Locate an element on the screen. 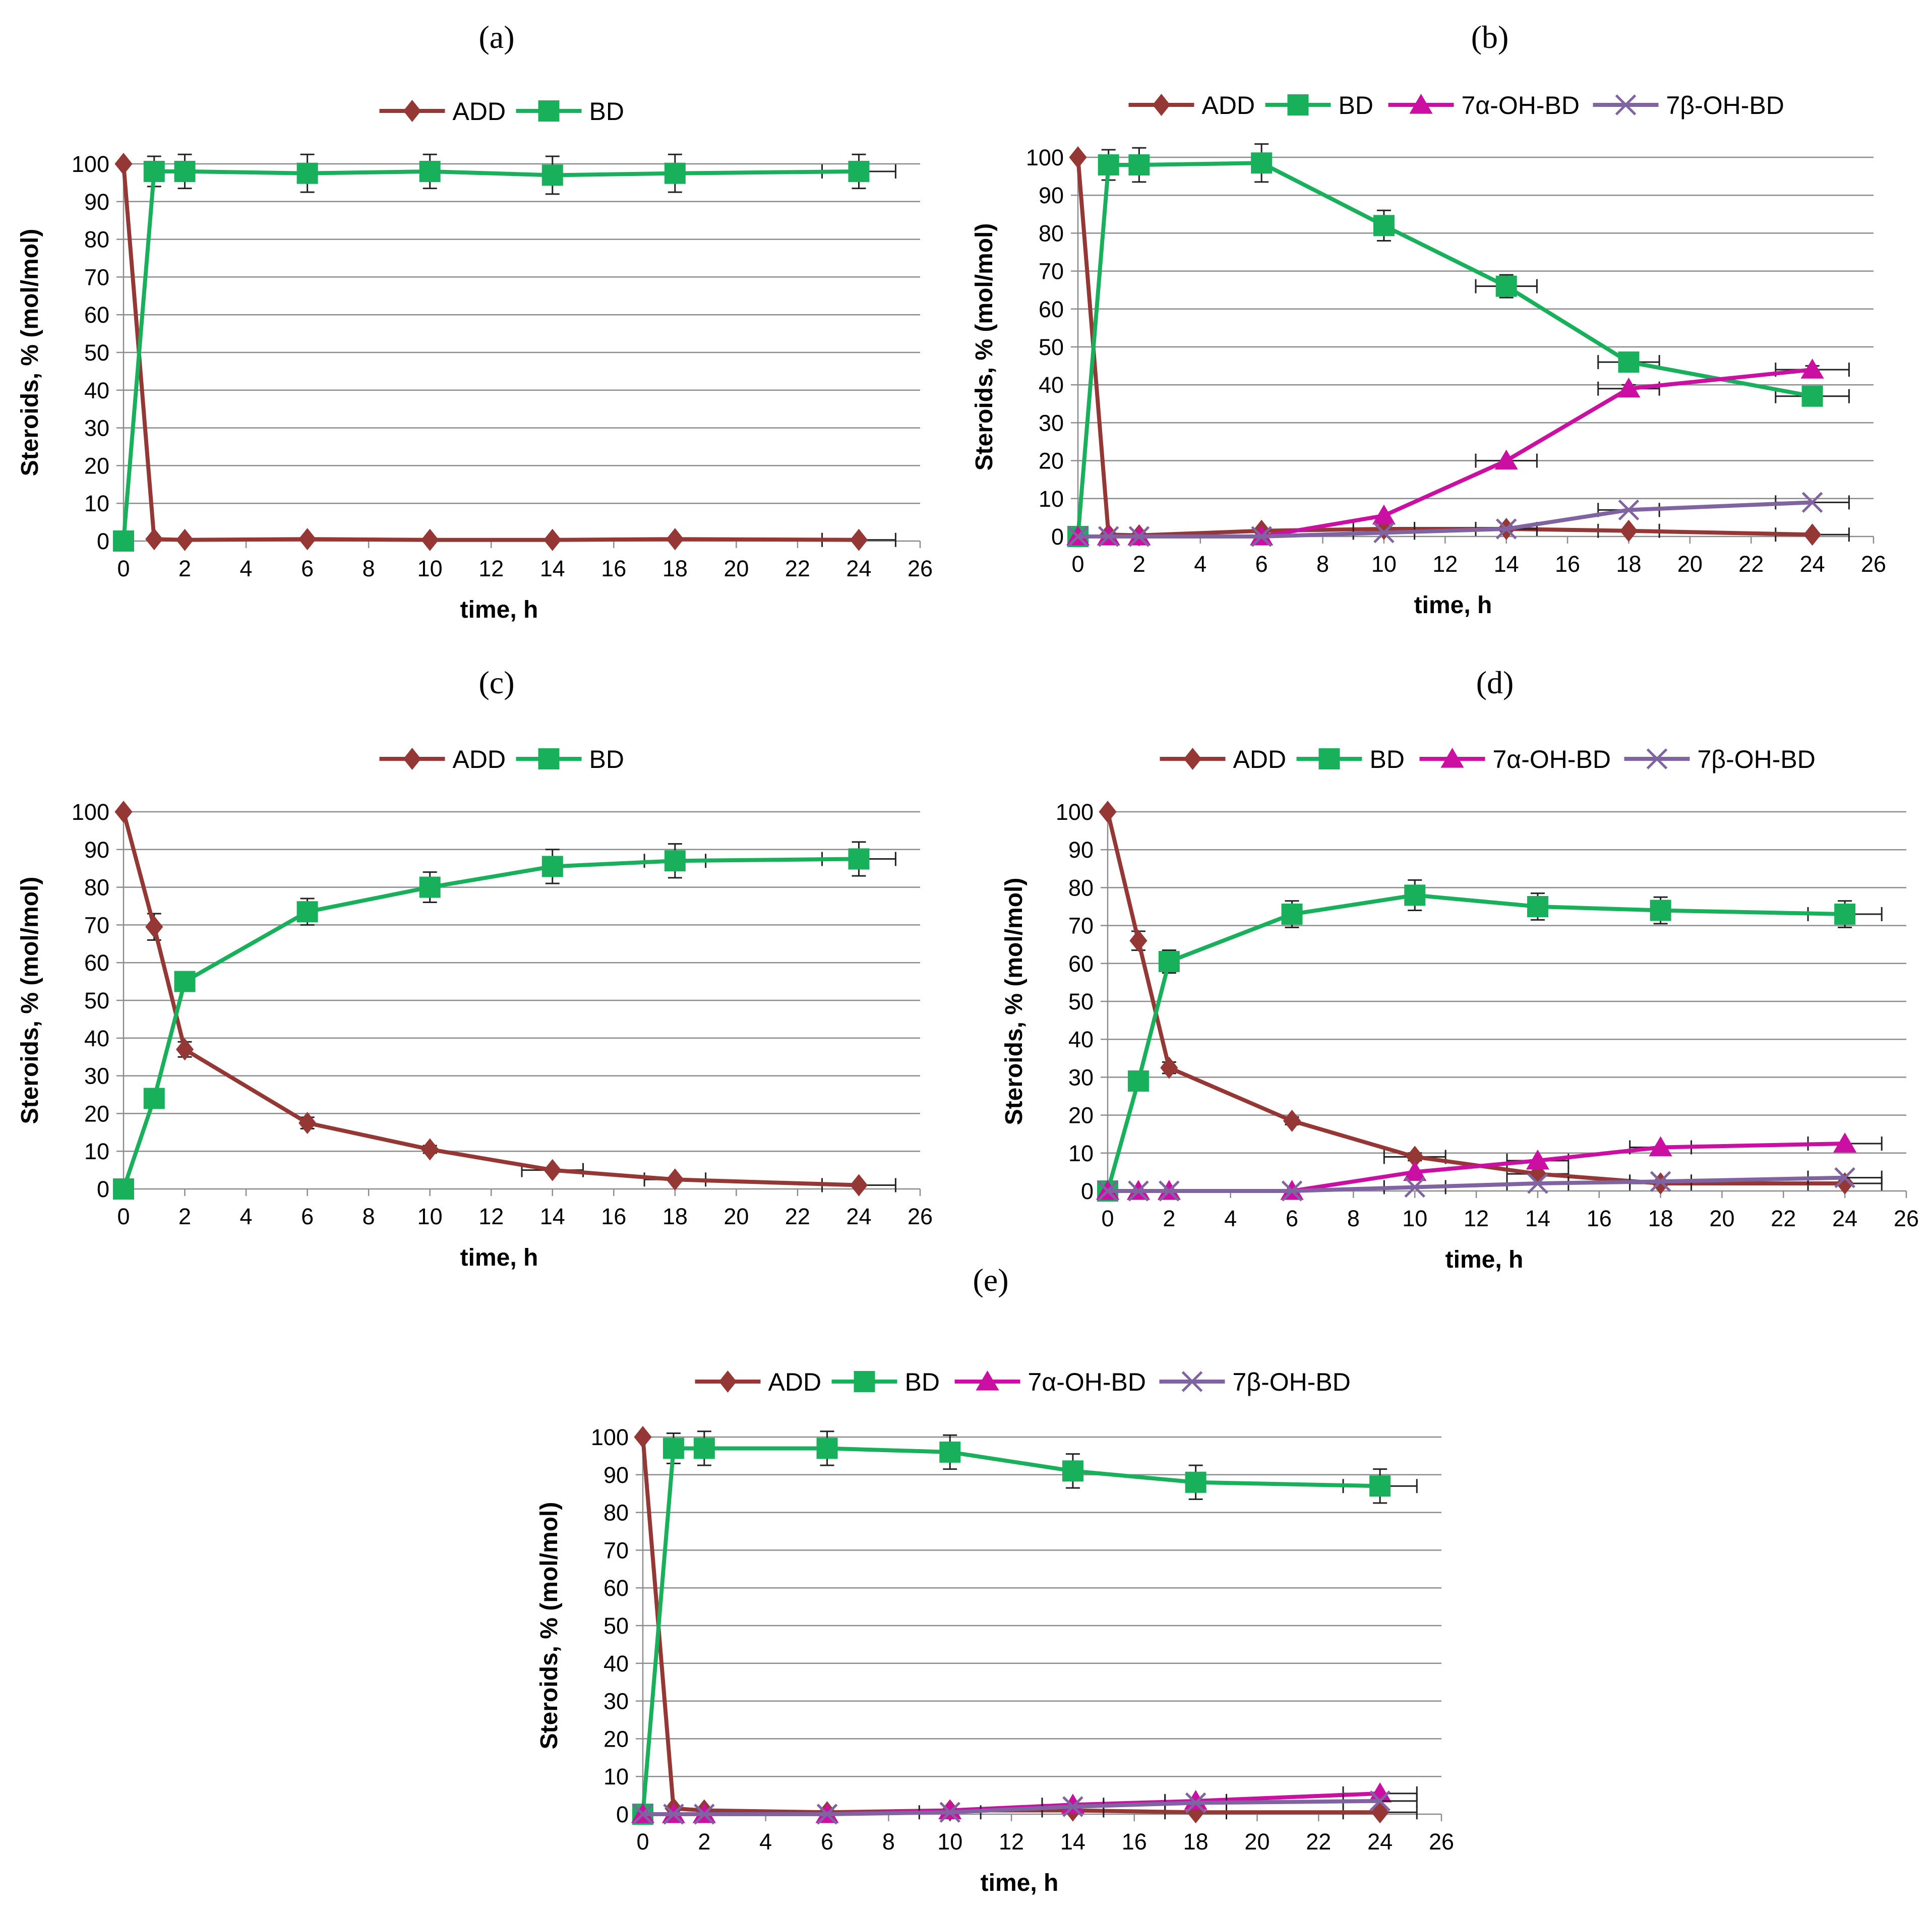  x-tick-label: 12 is located at coordinates (1445, 564).